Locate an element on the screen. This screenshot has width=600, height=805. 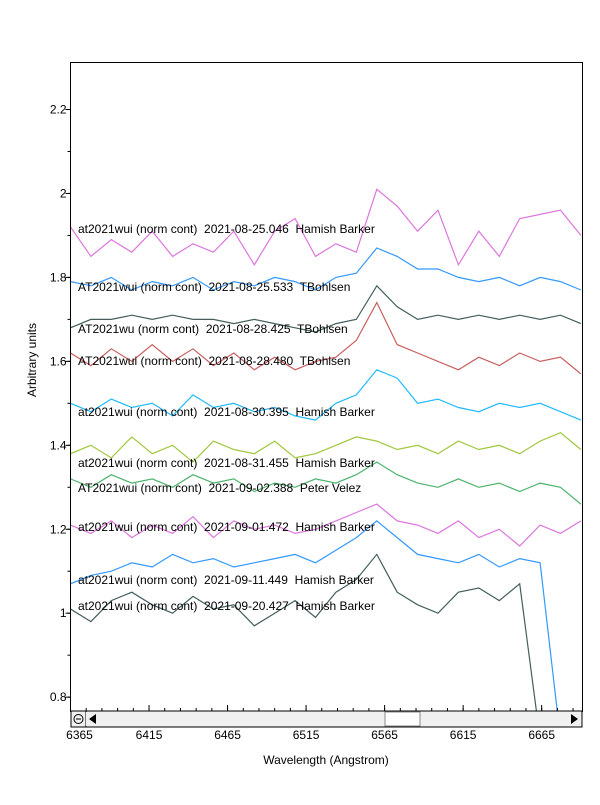
scrollbar-thumb is located at coordinates (402, 719).